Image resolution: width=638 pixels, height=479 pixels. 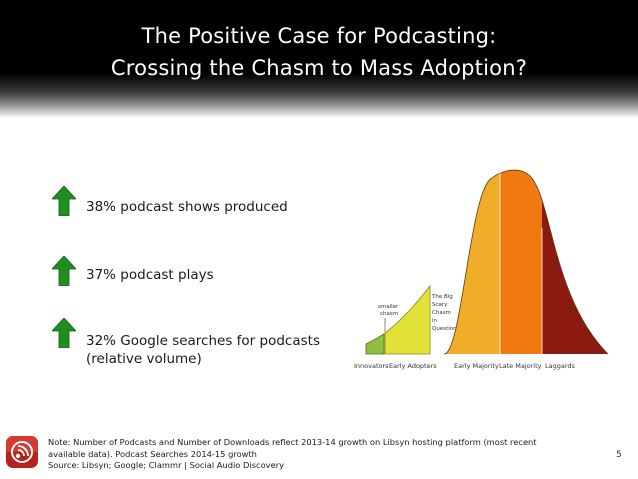 I want to click on bullet-line: 37% podcast plays, so click(x=150, y=275).